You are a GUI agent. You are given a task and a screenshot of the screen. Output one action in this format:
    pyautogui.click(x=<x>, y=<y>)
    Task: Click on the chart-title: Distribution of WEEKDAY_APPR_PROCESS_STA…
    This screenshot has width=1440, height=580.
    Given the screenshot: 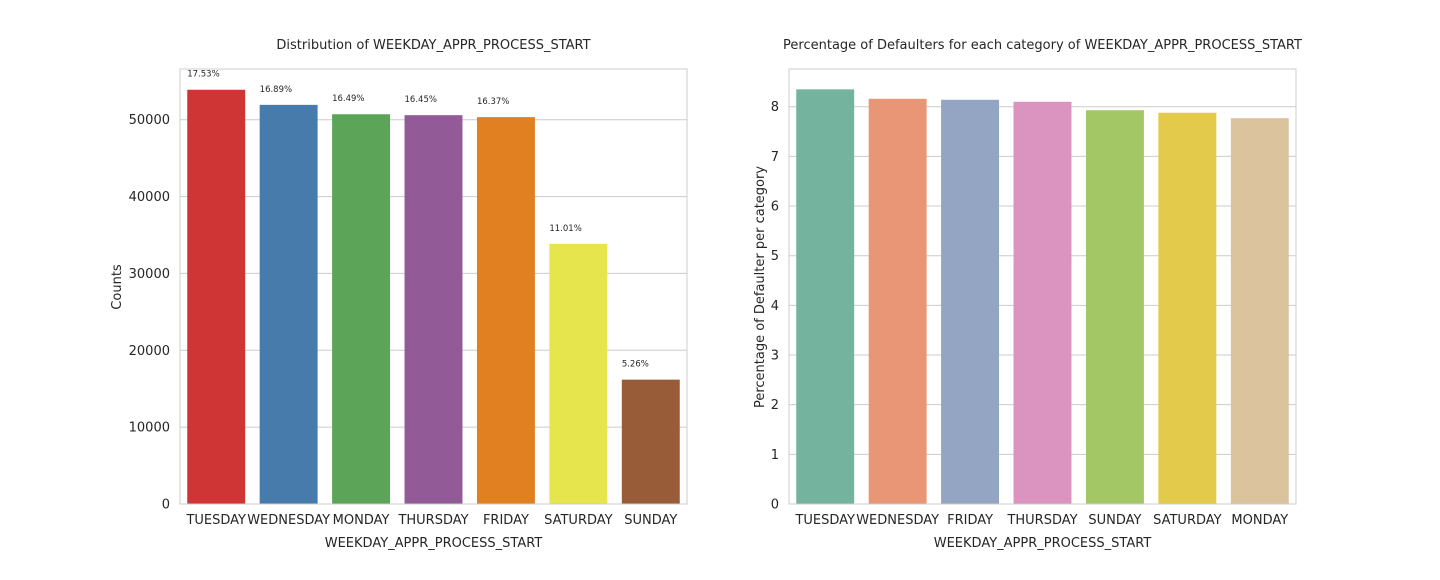 What is the action you would take?
    pyautogui.click(x=433, y=45)
    